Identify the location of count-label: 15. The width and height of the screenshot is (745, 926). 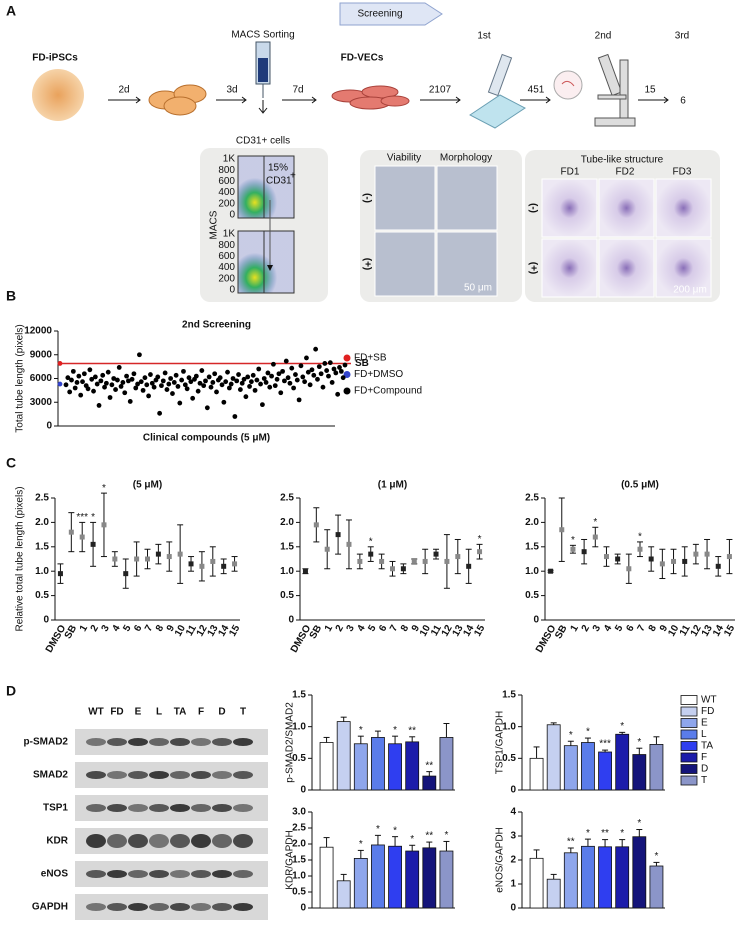
(650, 90).